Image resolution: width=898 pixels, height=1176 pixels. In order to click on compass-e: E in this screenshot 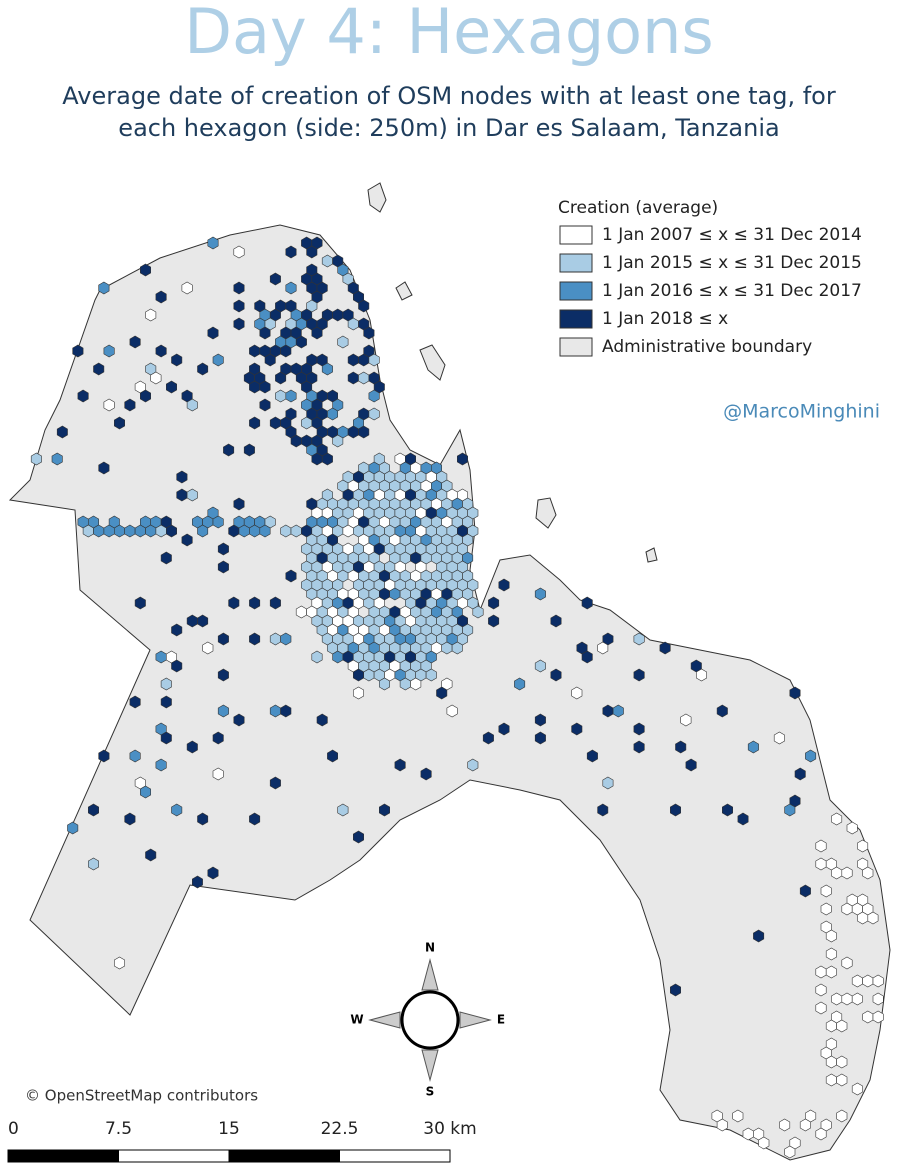, I will do `click(501, 1020)`.